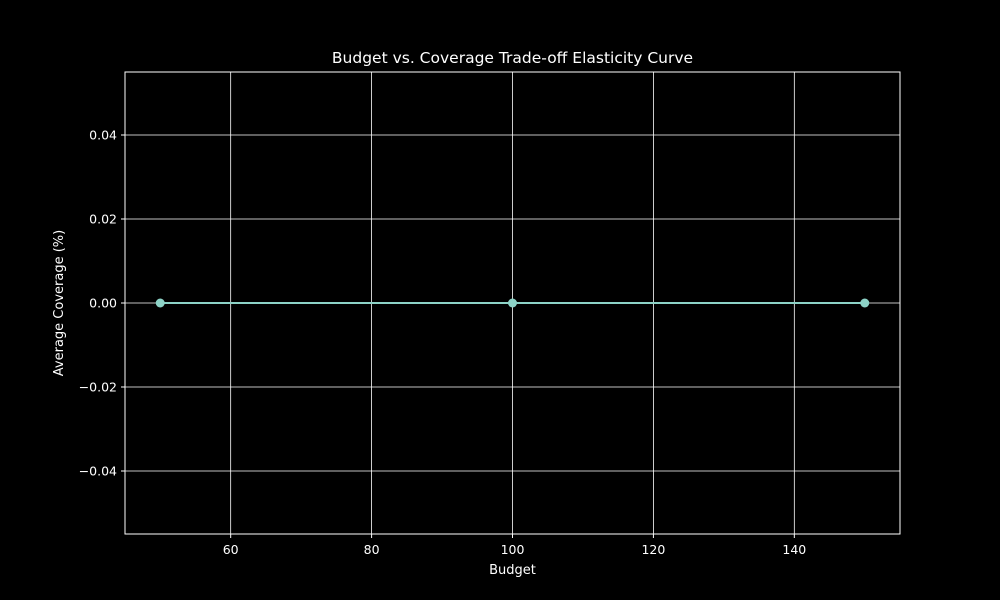 This screenshot has height=600, width=1000. Describe the element at coordinates (372, 549) in the screenshot. I see `x-tick-label: 80` at that location.